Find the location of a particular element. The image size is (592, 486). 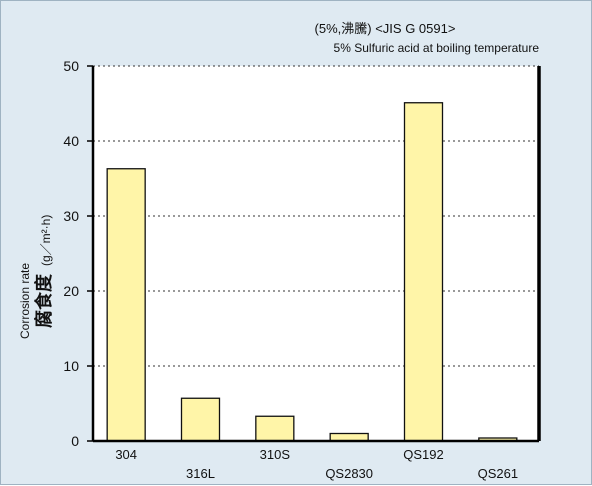

x-tick-labels: 304 316L 310S QS2830 QS192 QS261 is located at coordinates (316, 464).